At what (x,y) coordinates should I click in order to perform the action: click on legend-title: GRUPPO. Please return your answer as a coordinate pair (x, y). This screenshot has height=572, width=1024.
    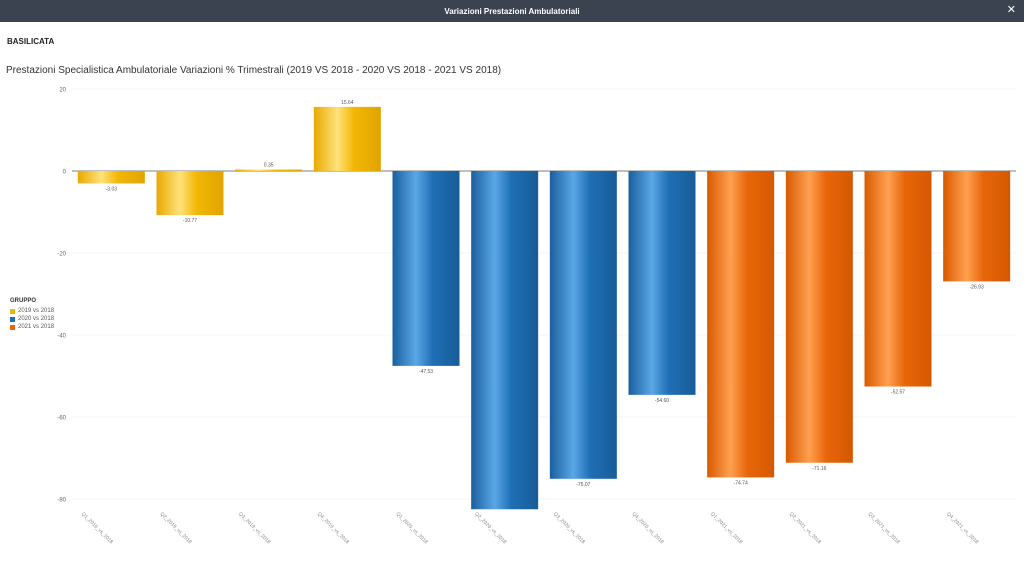
    Looking at the image, I should click on (23, 301).